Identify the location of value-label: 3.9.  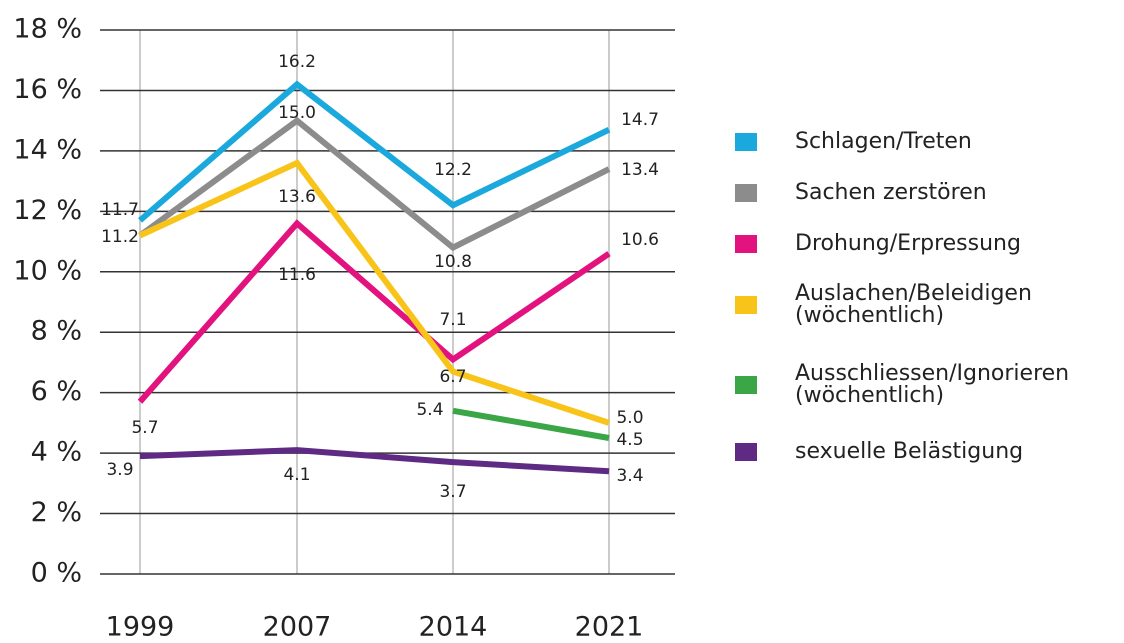
(119, 470).